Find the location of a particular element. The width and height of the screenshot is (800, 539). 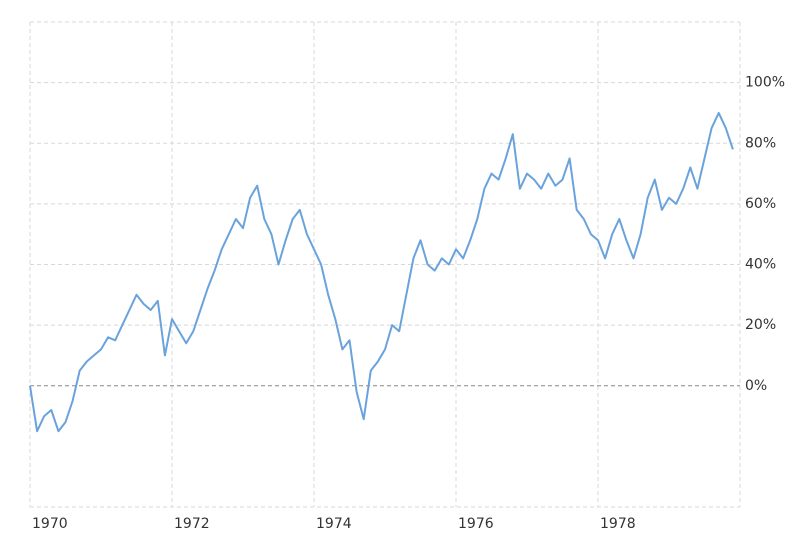

y-tick-label: 20% is located at coordinates (760, 325).